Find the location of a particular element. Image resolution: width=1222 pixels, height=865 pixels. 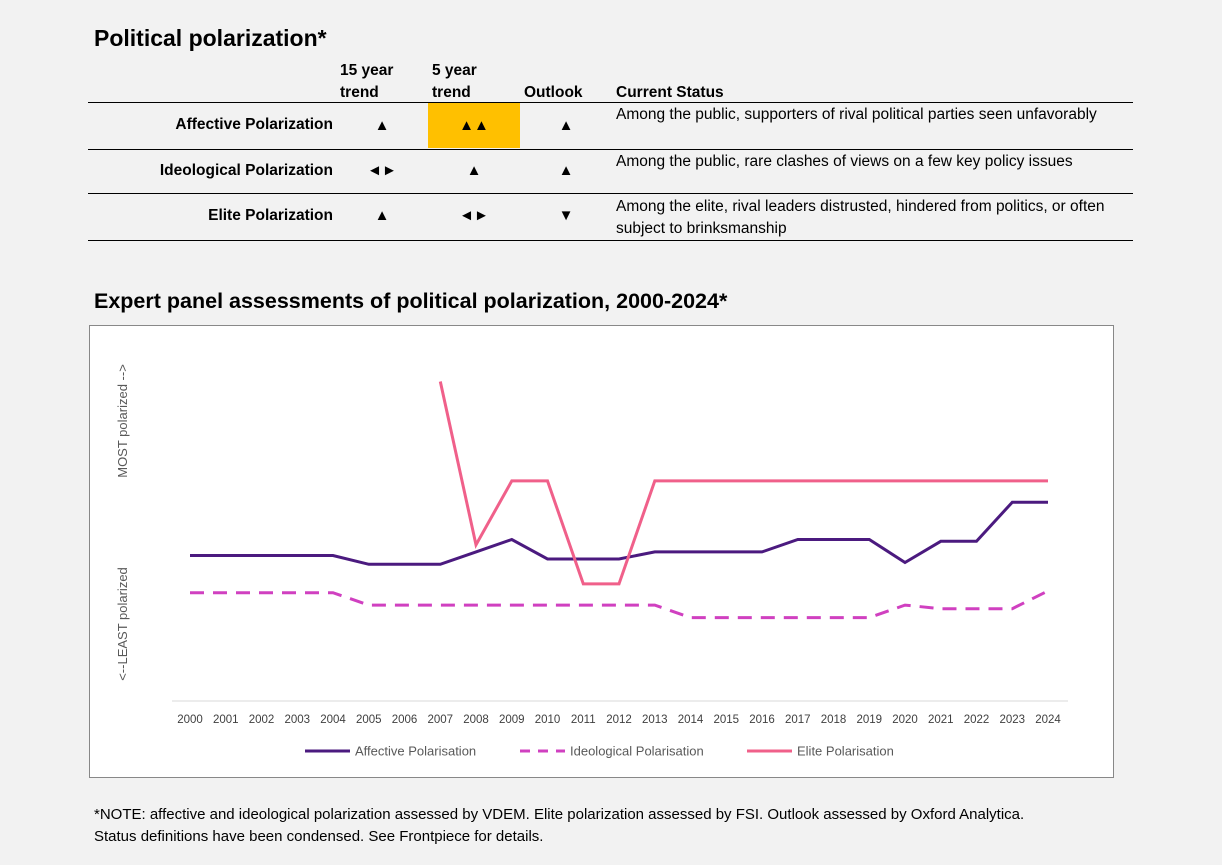

trend5-affective: ▲▲ is located at coordinates (474, 125).